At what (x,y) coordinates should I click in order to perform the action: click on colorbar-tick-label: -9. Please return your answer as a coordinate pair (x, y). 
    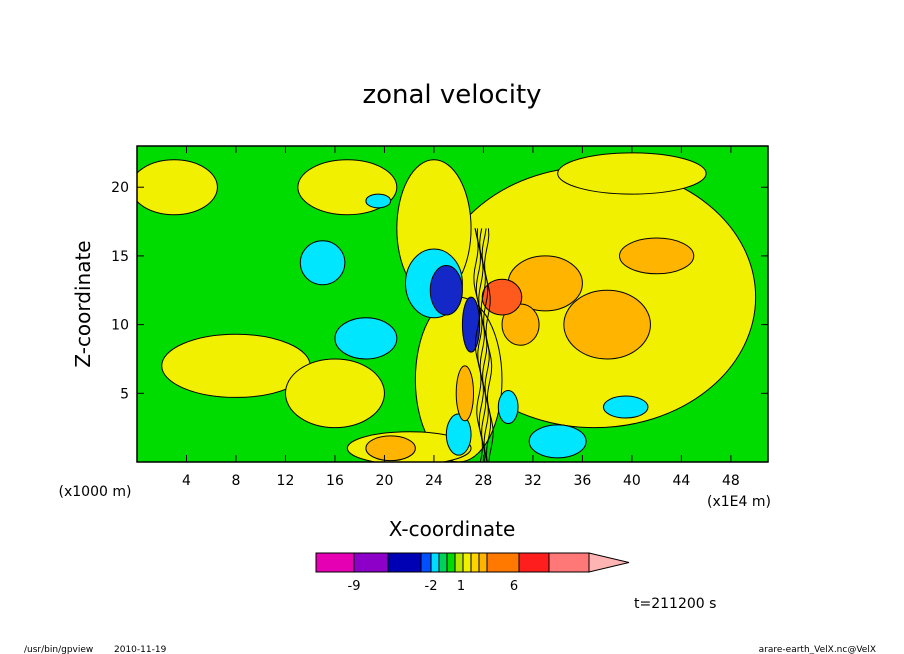
    Looking at the image, I should click on (354, 586).